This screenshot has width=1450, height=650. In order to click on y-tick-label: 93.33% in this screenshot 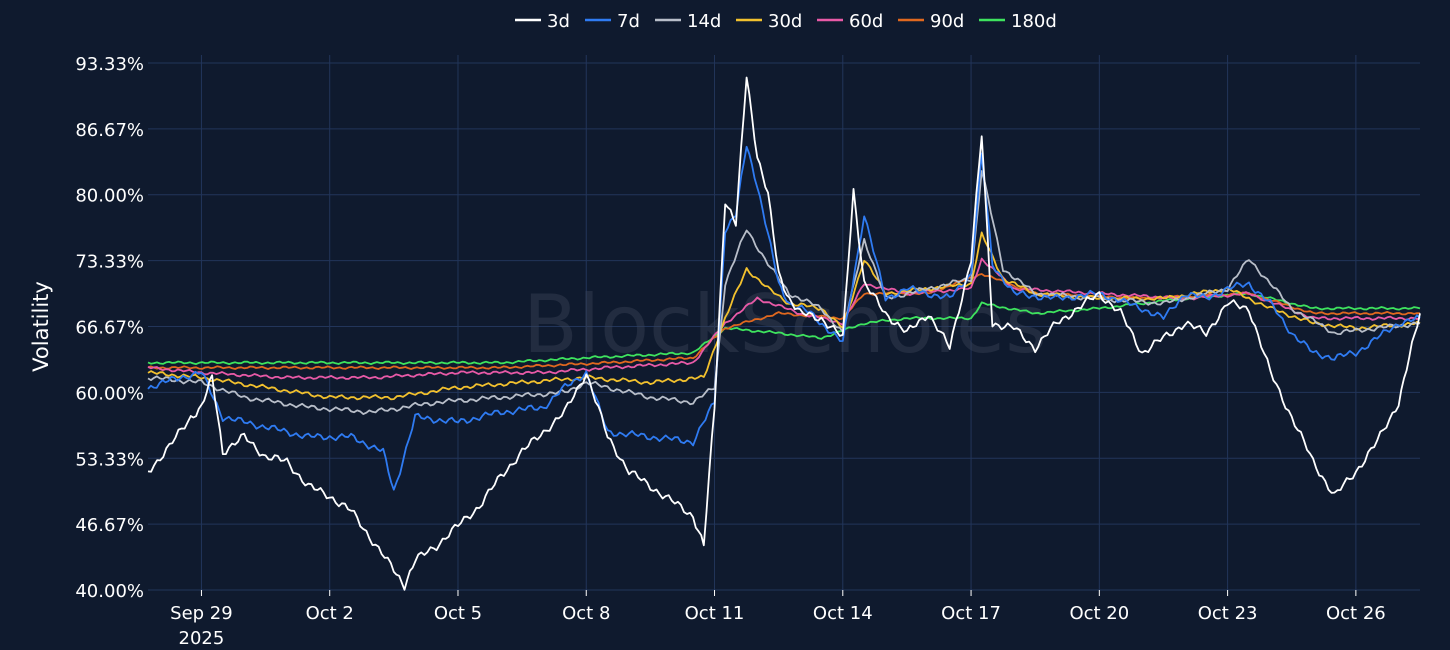, I will do `click(109, 64)`.